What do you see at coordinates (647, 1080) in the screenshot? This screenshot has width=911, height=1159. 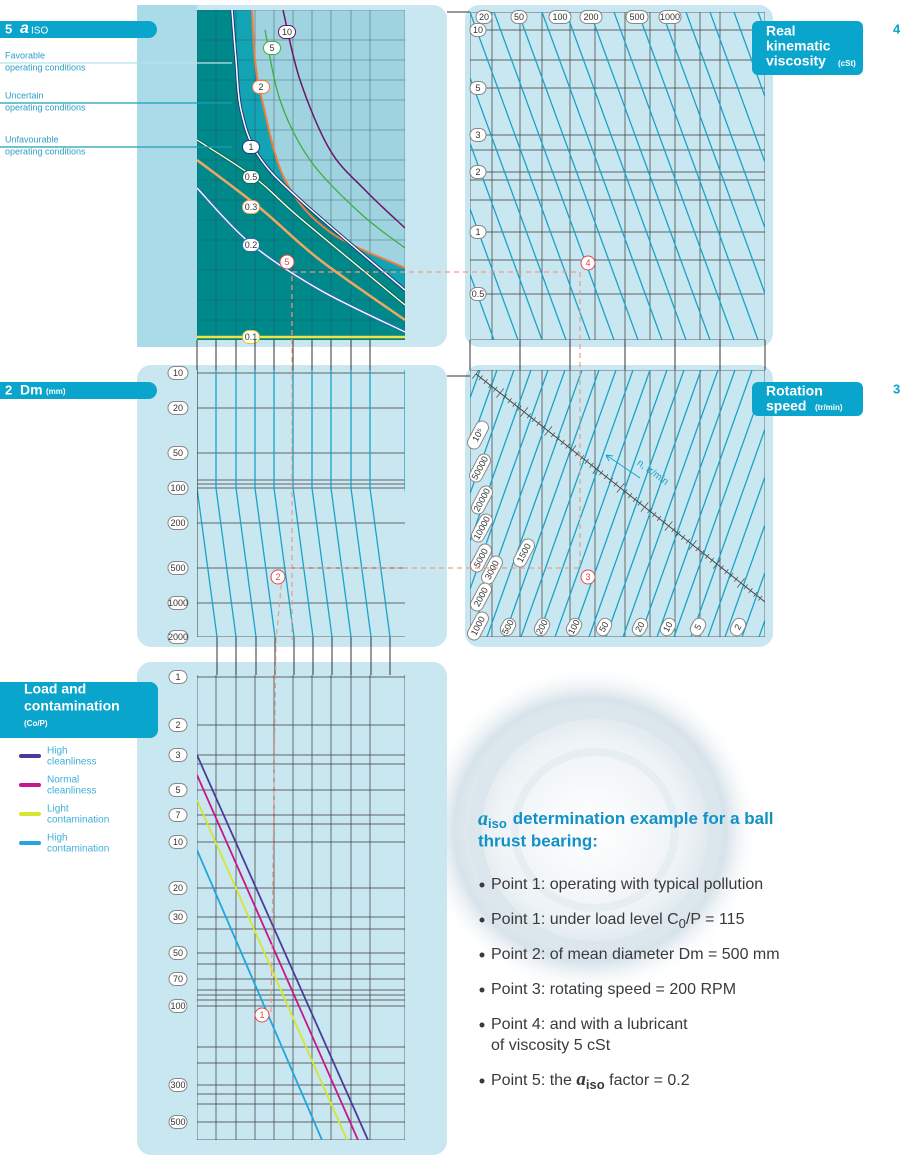 I see `text: factor = 0.2` at bounding box center [647, 1080].